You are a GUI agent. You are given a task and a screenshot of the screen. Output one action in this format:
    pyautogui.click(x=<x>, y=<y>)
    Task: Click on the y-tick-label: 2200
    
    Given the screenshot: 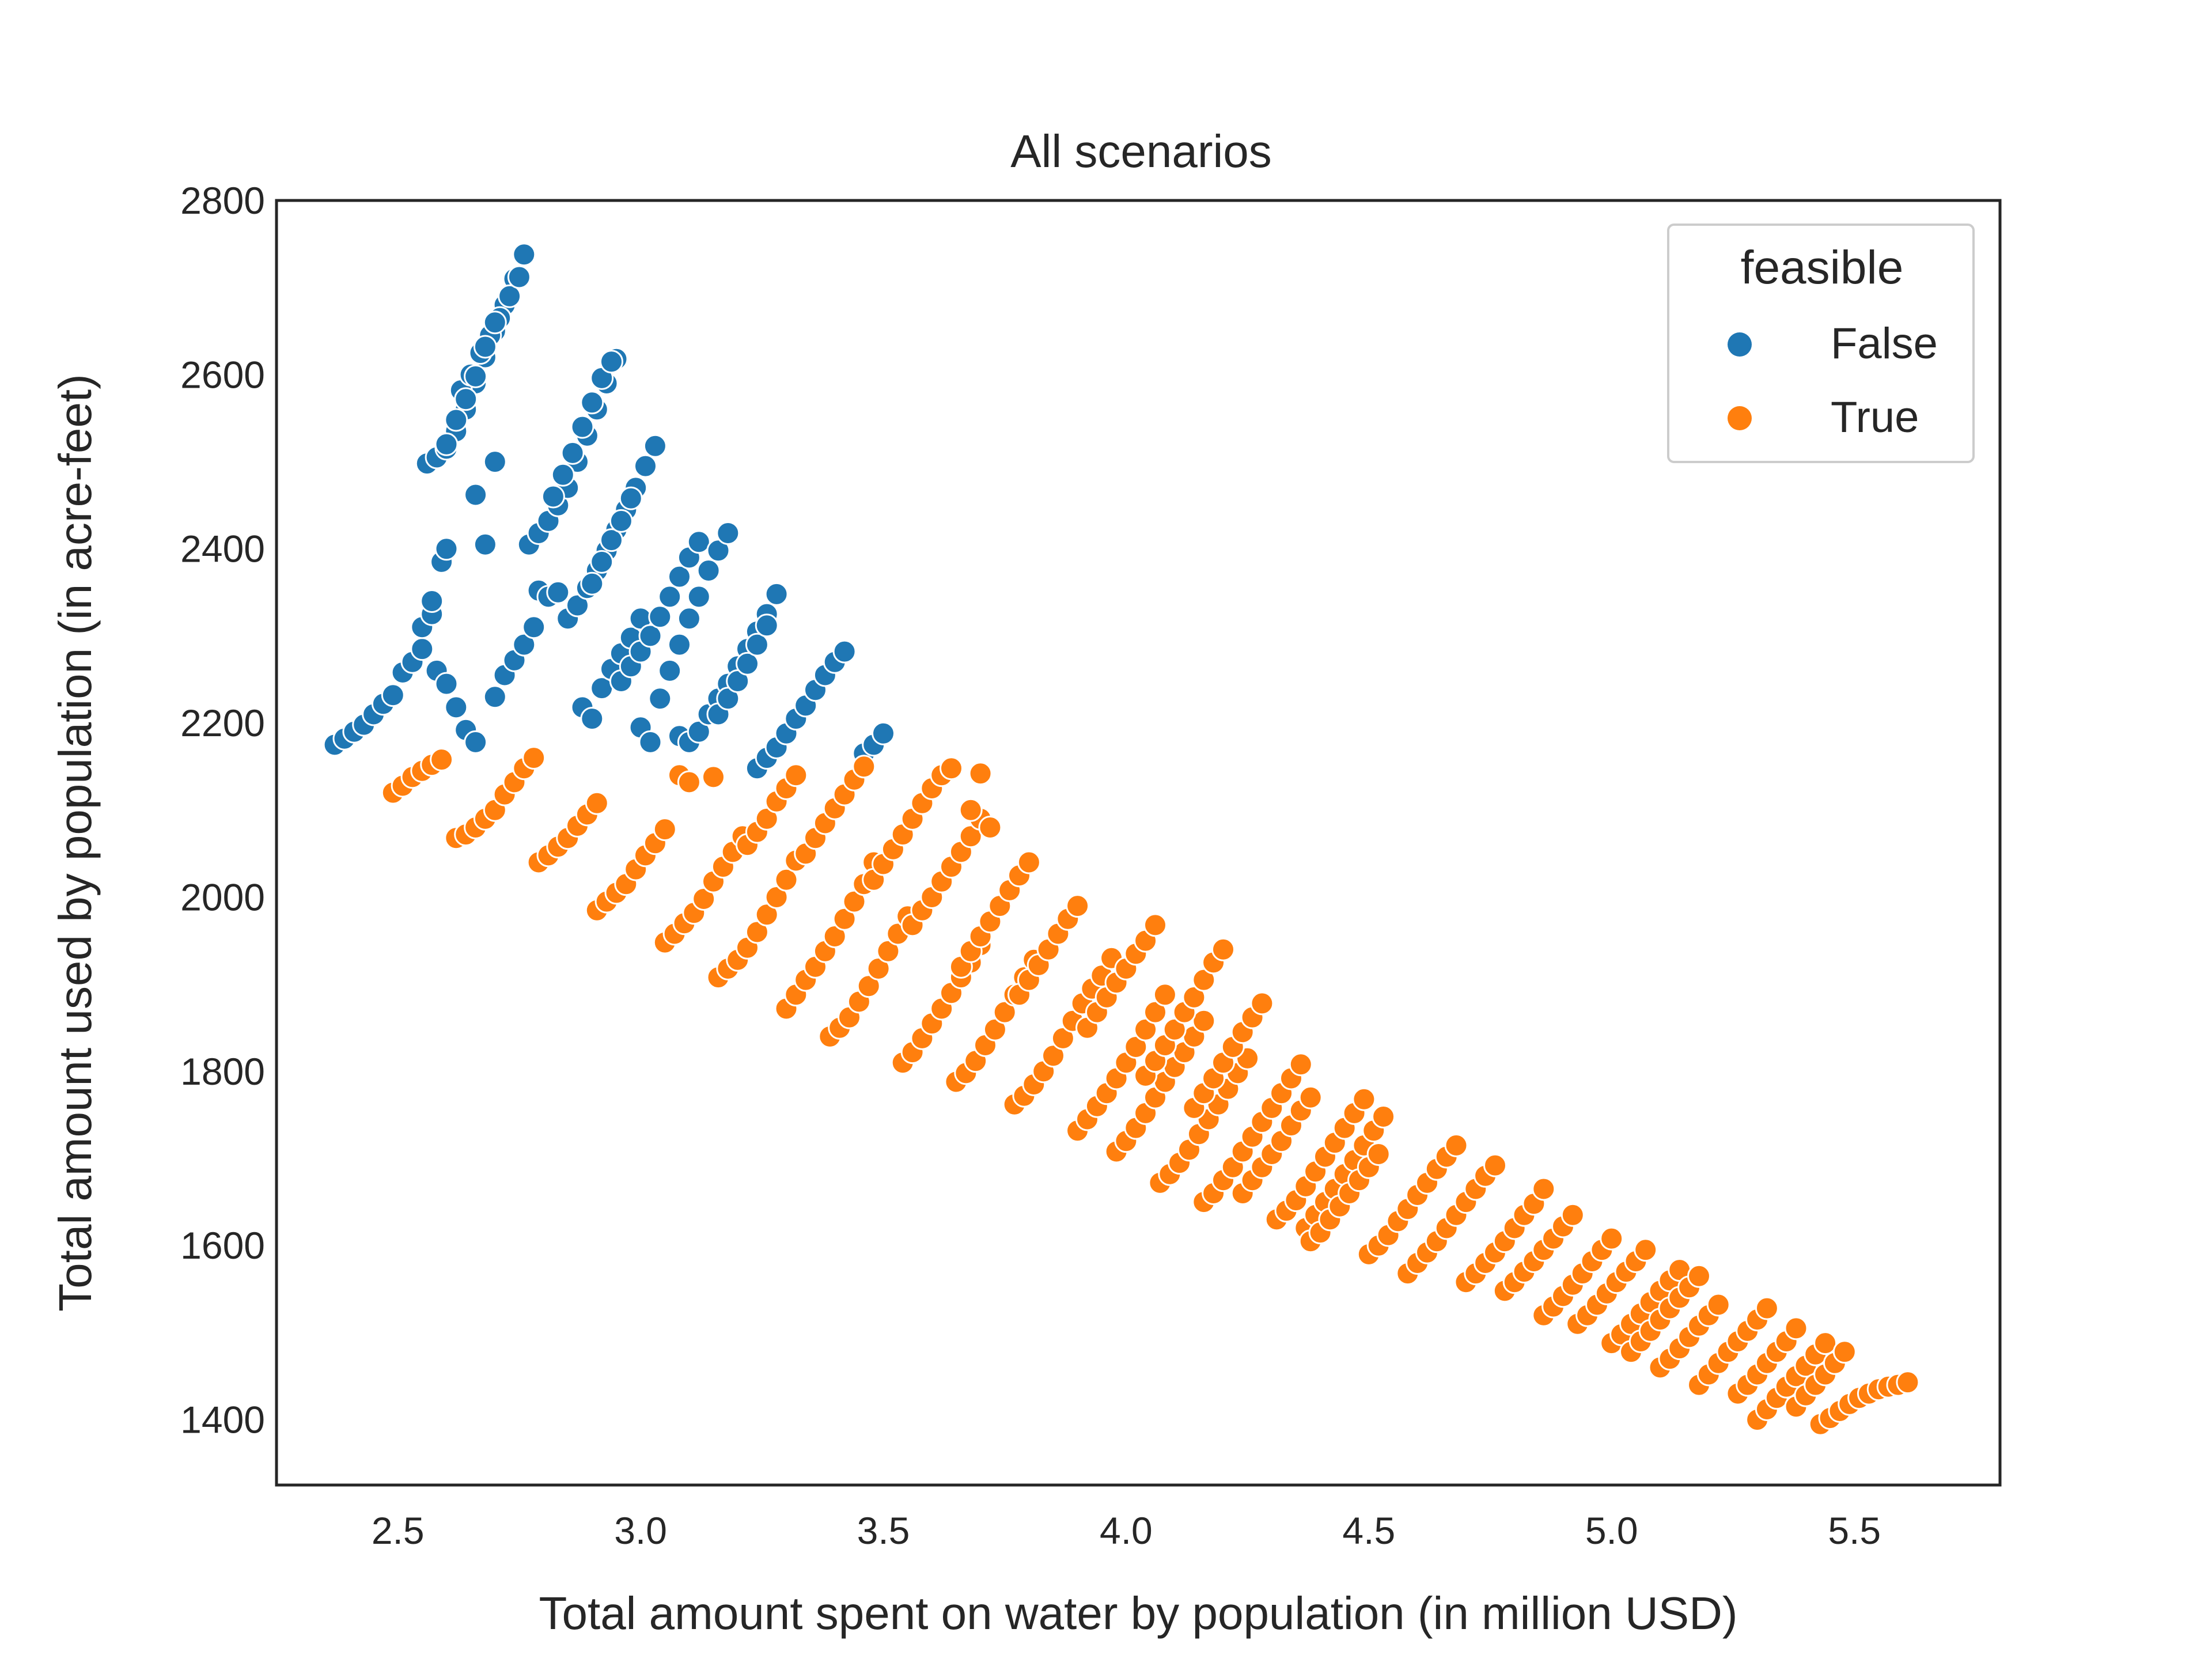 What is the action you would take?
    pyautogui.click(x=222, y=723)
    